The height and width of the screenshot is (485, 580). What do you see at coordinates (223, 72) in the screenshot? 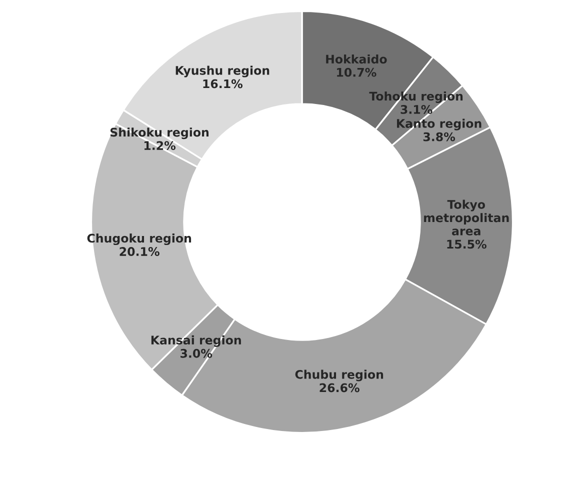
I see `slice-label: Kyushu region` at bounding box center [223, 72].